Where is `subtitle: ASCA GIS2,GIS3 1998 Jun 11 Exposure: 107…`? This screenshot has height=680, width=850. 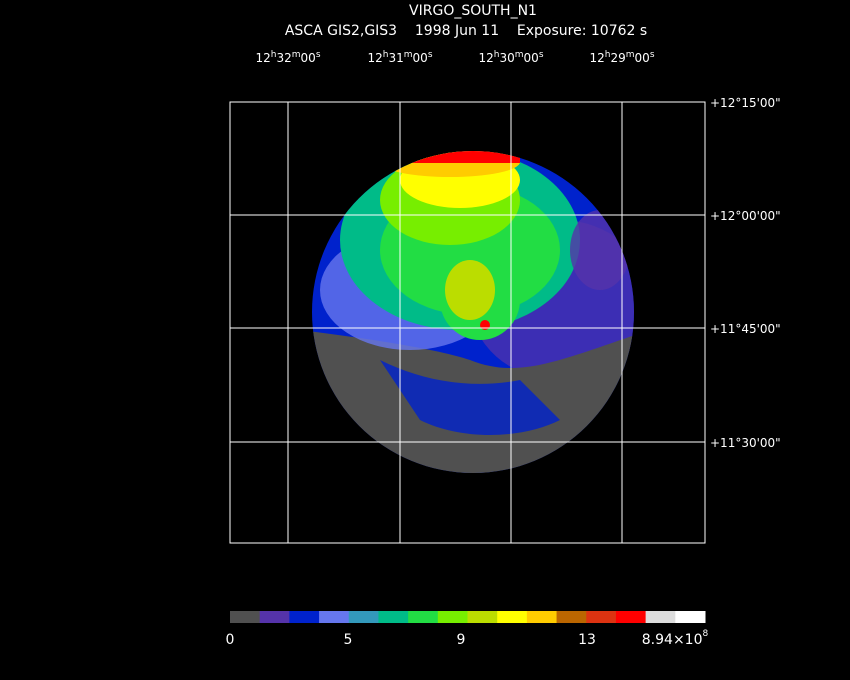 subtitle: ASCA GIS2,GIS3 1998 Jun 11 Exposure: 107… is located at coordinates (466, 31).